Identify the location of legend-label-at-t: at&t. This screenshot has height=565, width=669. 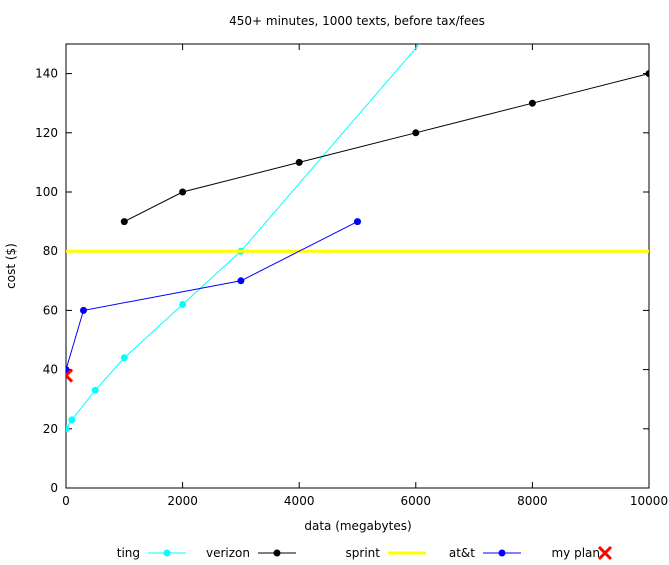
(462, 553).